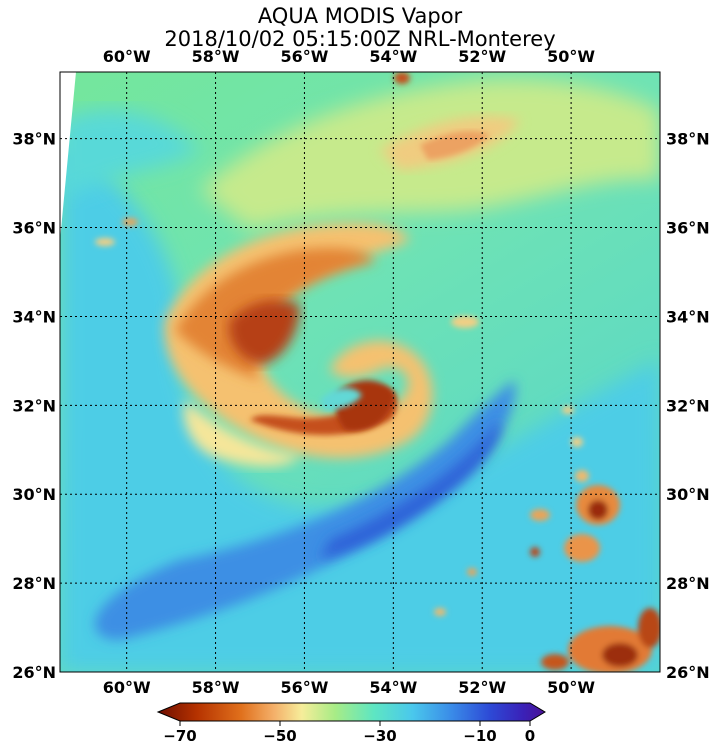 The height and width of the screenshot is (745, 720). I want to click on colorbar-label: −70, so click(179, 736).